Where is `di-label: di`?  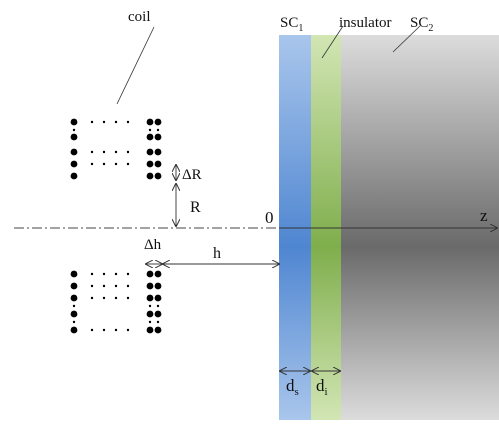
di-label: di is located at coordinates (322, 387).